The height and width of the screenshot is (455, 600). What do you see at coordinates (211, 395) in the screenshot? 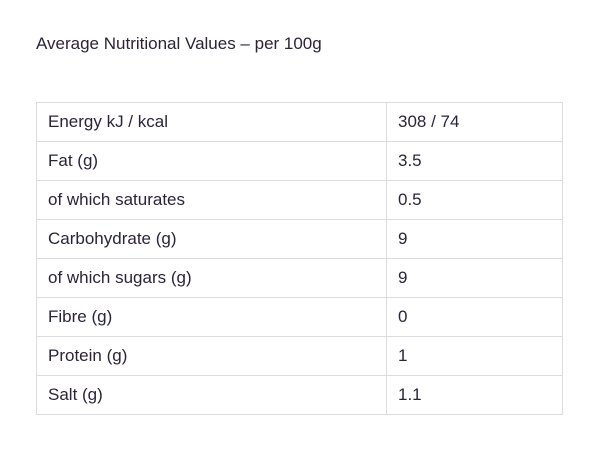
I see `nutrient-name: Salt (g)` at bounding box center [211, 395].